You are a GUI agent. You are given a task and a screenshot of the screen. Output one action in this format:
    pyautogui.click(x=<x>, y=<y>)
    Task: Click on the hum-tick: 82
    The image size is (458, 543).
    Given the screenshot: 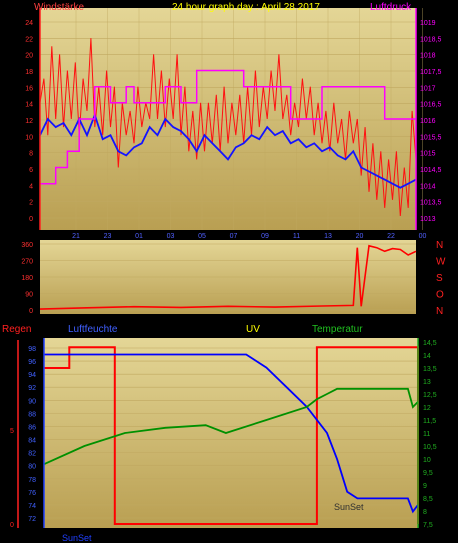 What is the action you would take?
    pyautogui.click(x=32, y=454)
    